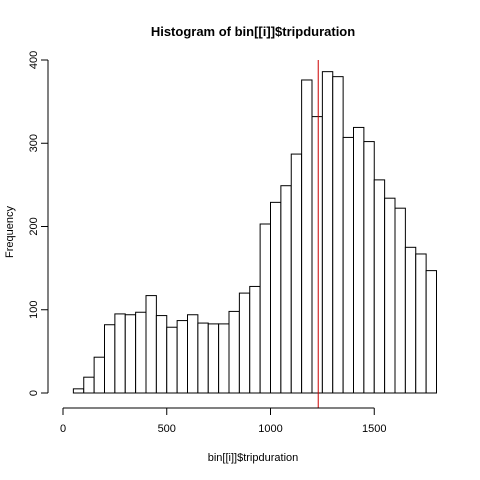  I want to click on y-tick-label: 0, so click(34, 393).